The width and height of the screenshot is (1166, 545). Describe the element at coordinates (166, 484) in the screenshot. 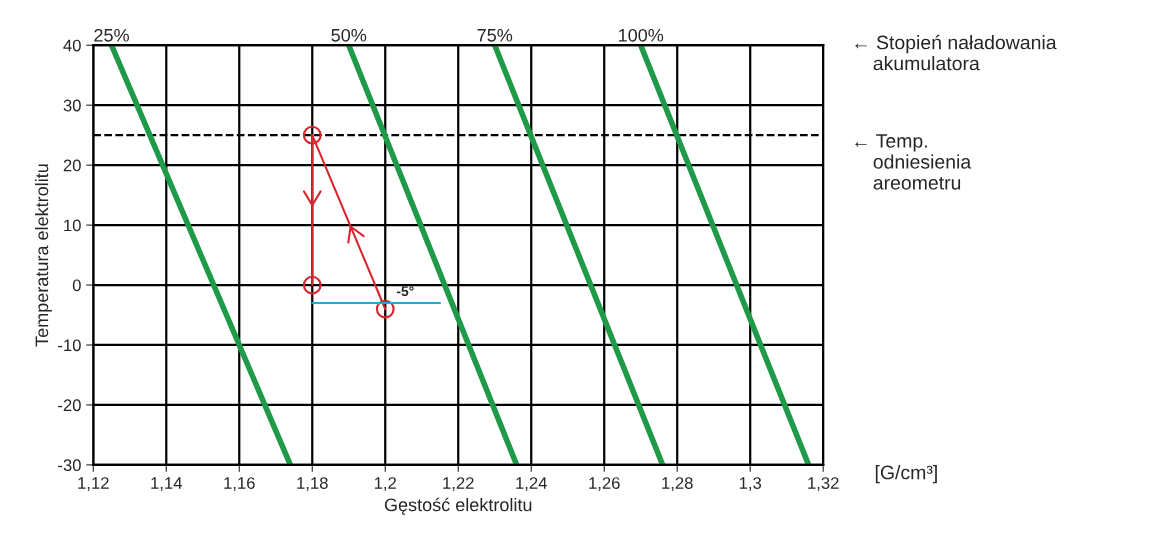

I see `x-tick-label: 1,14` at that location.